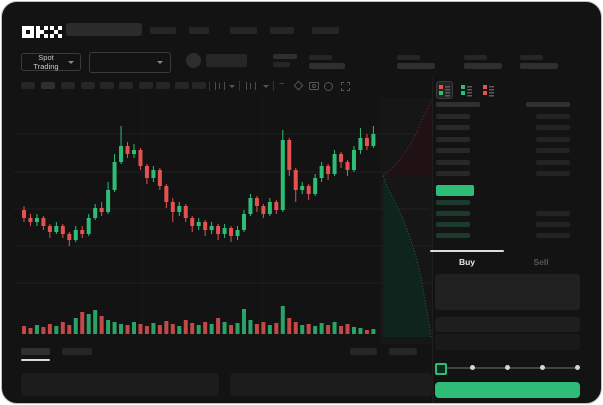  What do you see at coordinates (541, 262) in the screenshot?
I see `tab-sell: Sell` at bounding box center [541, 262].